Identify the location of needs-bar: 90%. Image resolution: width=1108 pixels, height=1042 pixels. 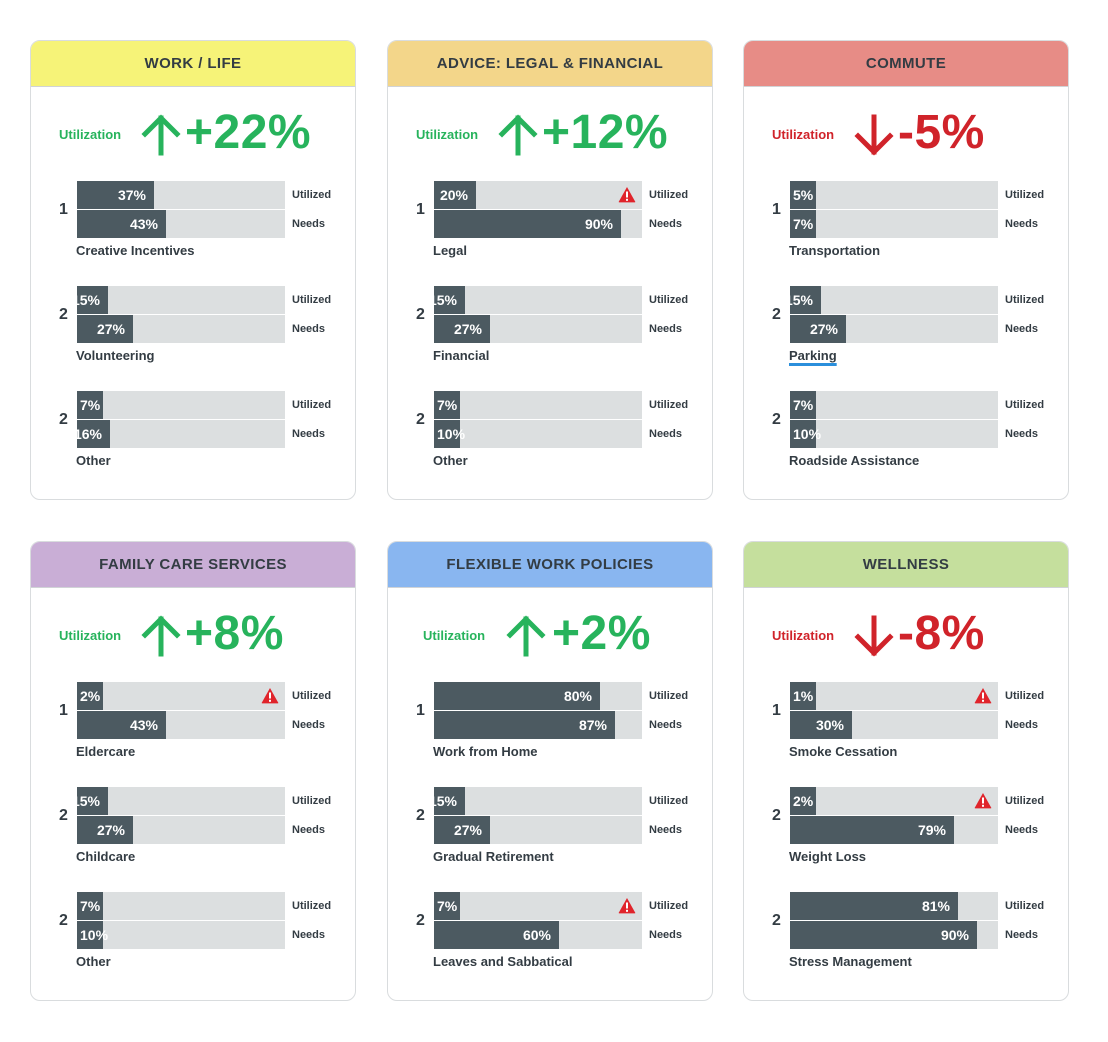
(894, 935).